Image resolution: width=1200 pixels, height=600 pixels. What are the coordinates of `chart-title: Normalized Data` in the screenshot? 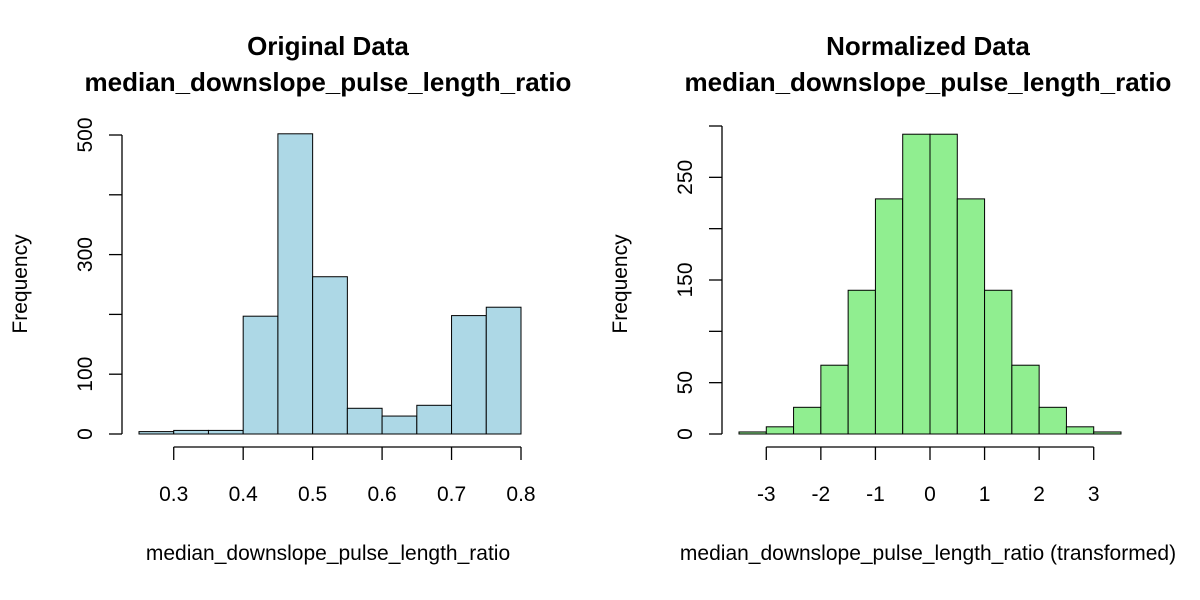 It's located at (928, 46).